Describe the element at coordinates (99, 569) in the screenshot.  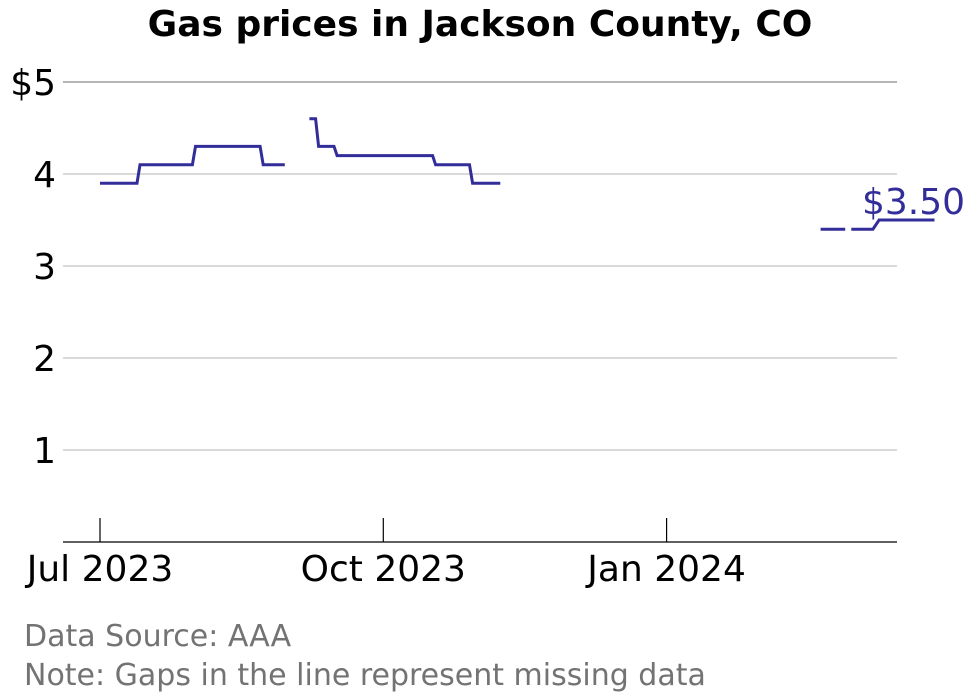
I see `x-tick-label: Jul 2023` at that location.